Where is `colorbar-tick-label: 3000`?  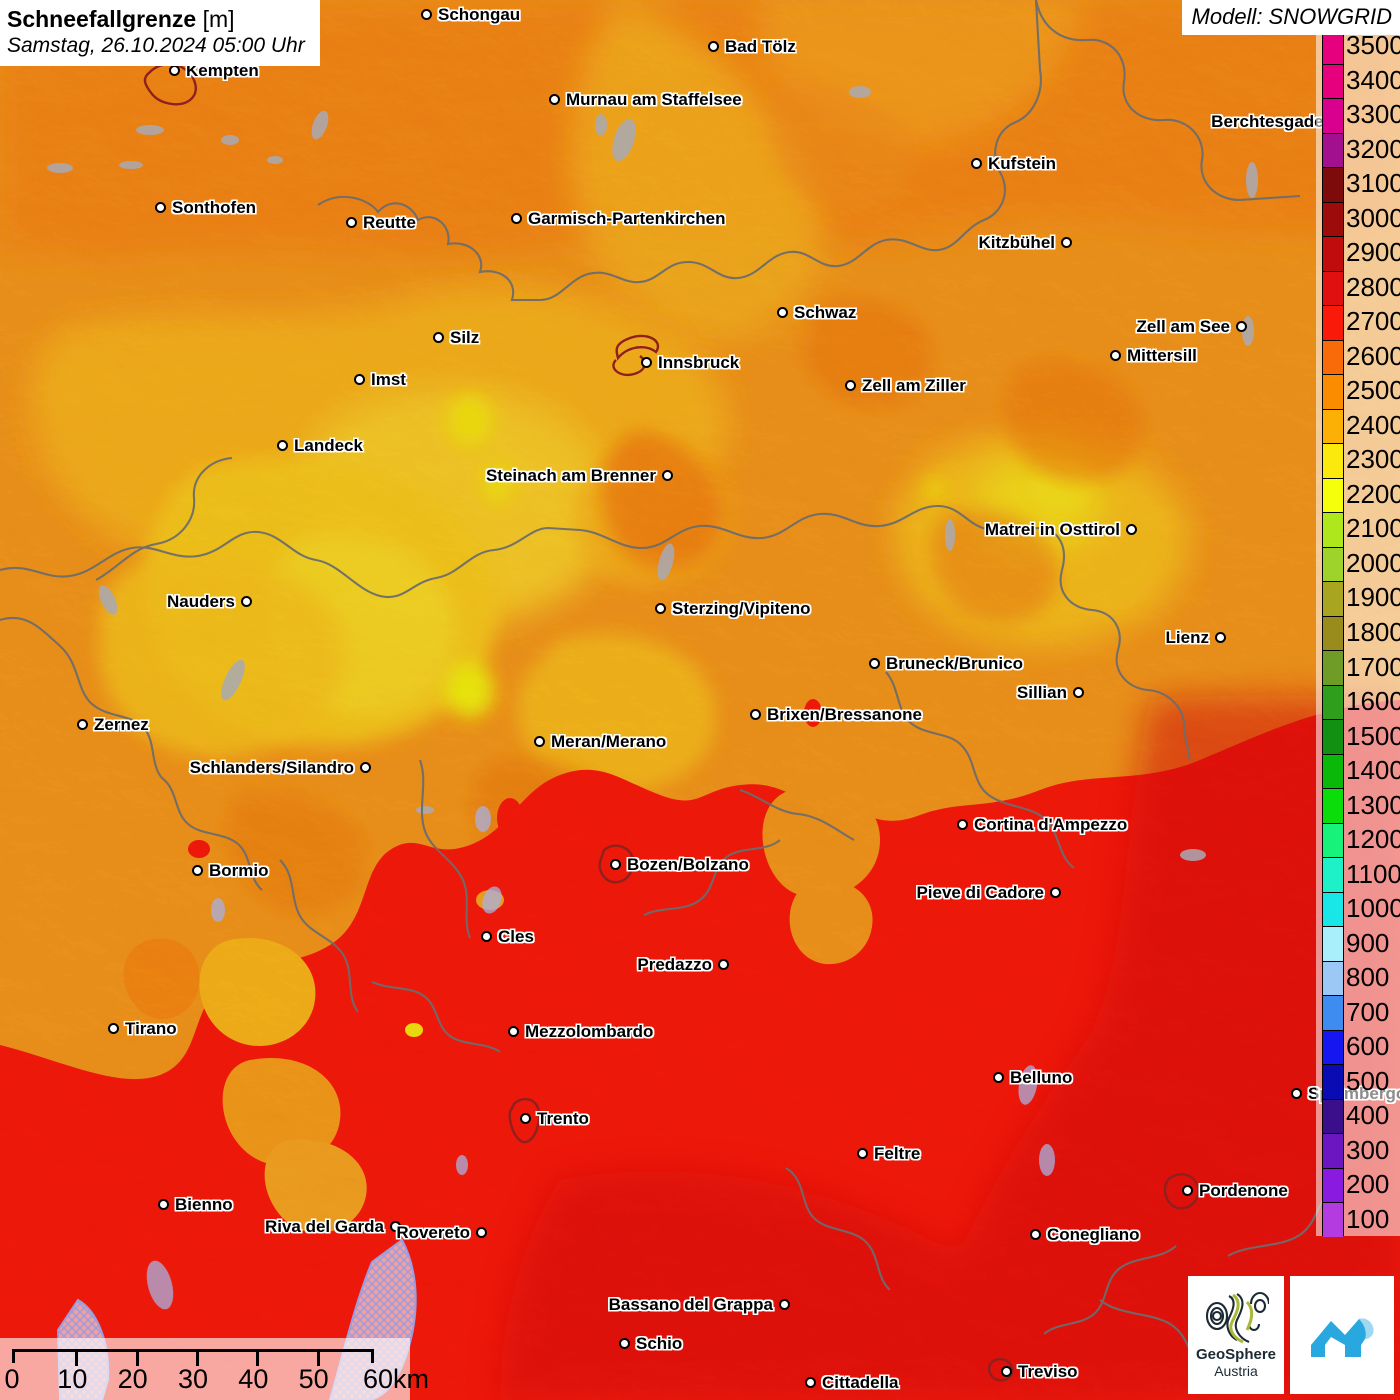 colorbar-tick-label: 3000 is located at coordinates (1373, 217).